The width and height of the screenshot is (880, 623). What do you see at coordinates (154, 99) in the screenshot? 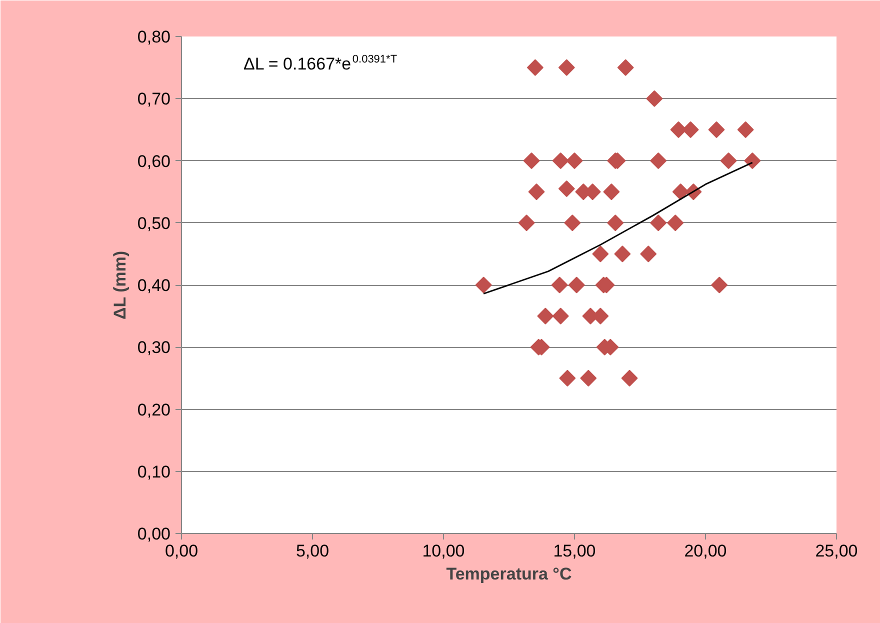
I see `y-tick-label: 0,70` at bounding box center [154, 99].